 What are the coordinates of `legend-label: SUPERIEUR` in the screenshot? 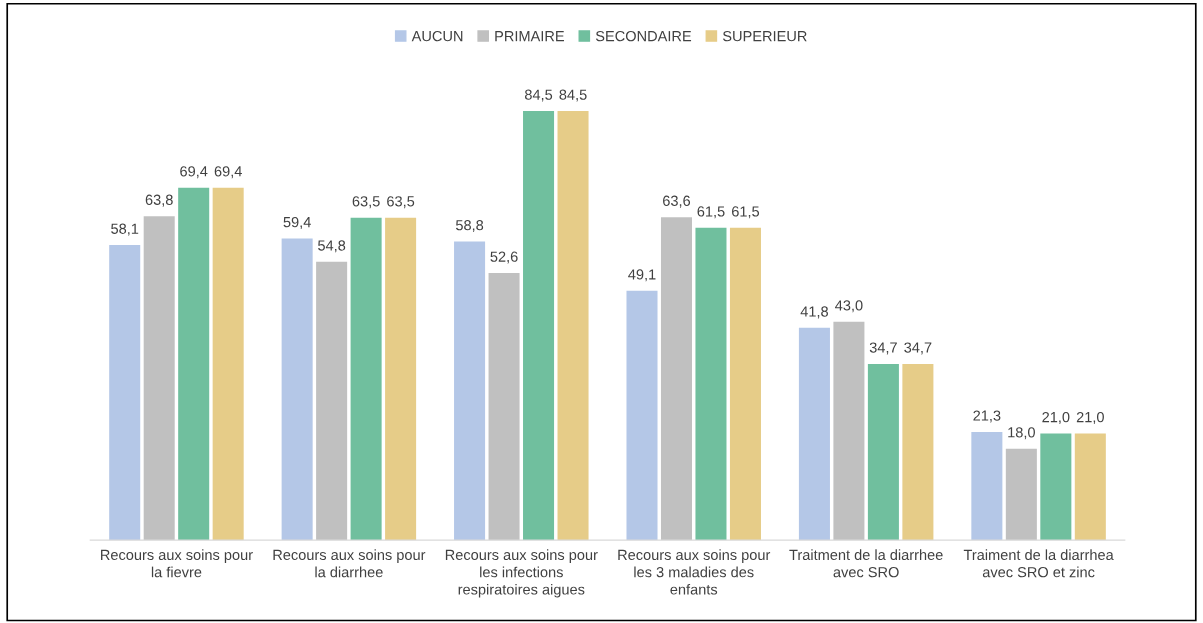 It's located at (764, 36).